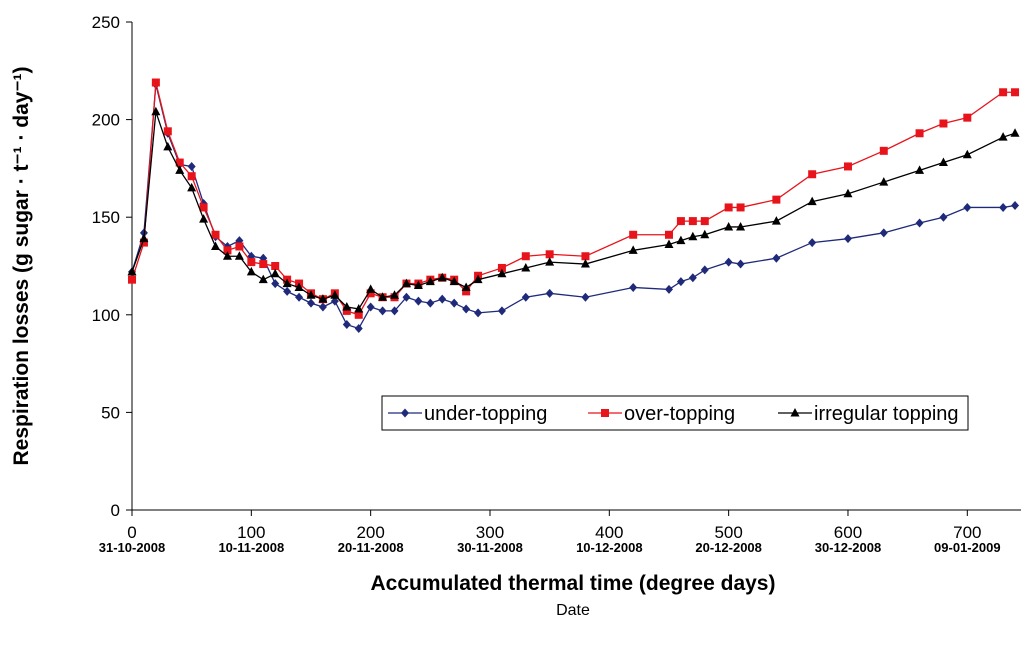  I want to click on y-tick-label: 200, so click(106, 120).